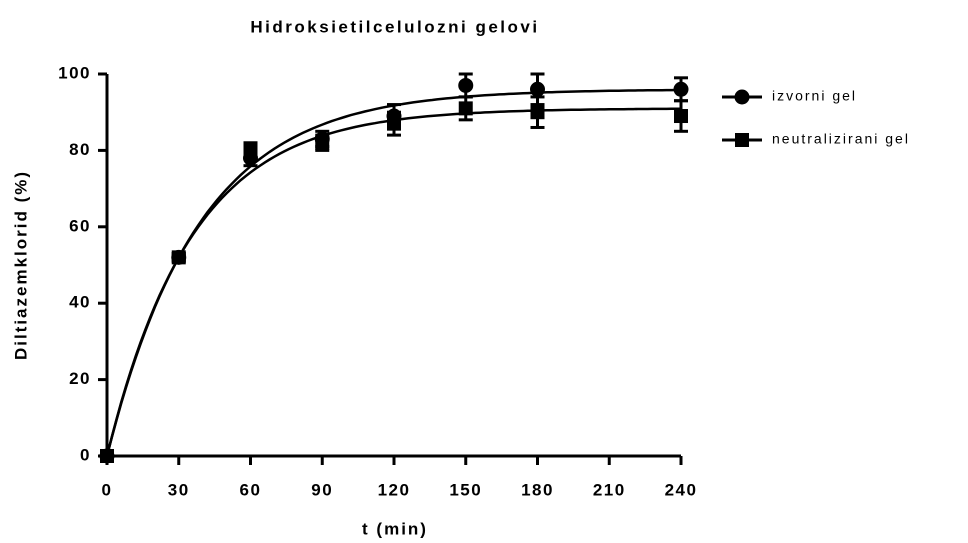 The height and width of the screenshot is (543, 968). I want to click on x-tick-label: 180, so click(537, 489).